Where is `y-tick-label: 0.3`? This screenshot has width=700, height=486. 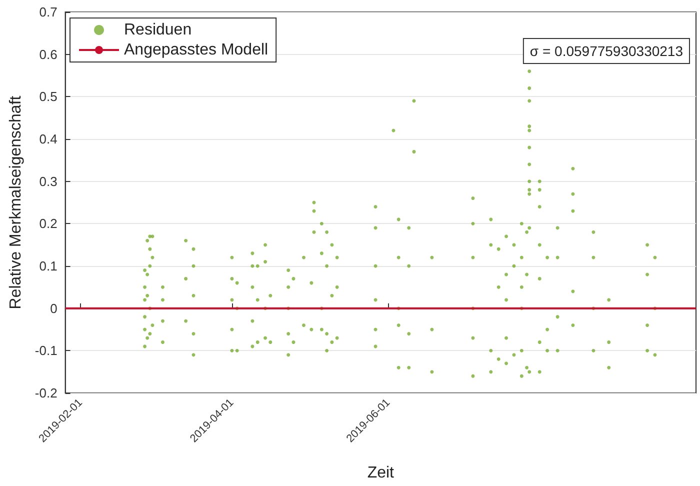
y-tick-label: 0.3 is located at coordinates (48, 181).